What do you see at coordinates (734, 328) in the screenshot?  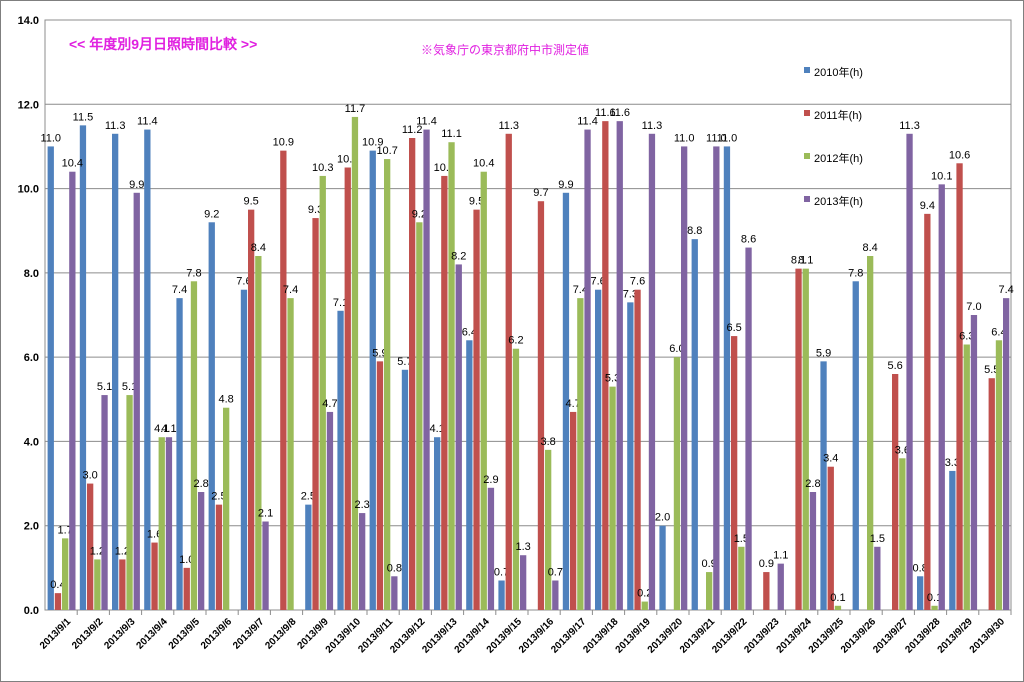 I see `data-label: 6.5` at bounding box center [734, 328].